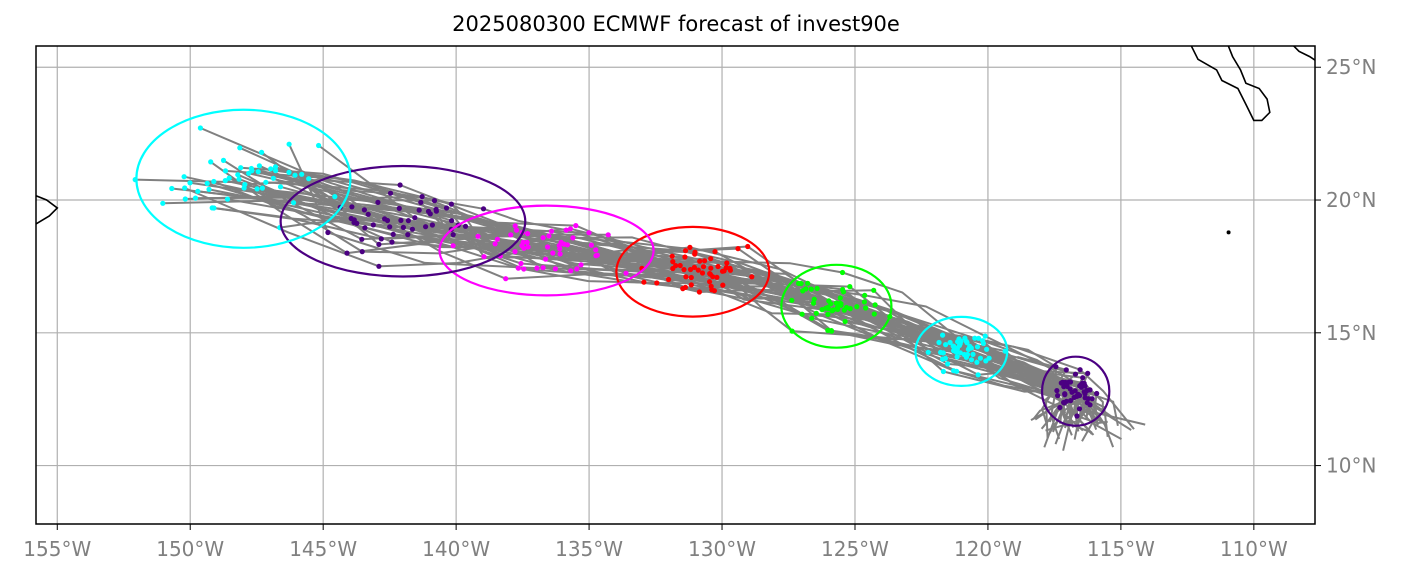 Image resolution: width=1403 pixels, height=574 pixels. I want to click on spread-ellipse-indigo, so click(1075, 391).